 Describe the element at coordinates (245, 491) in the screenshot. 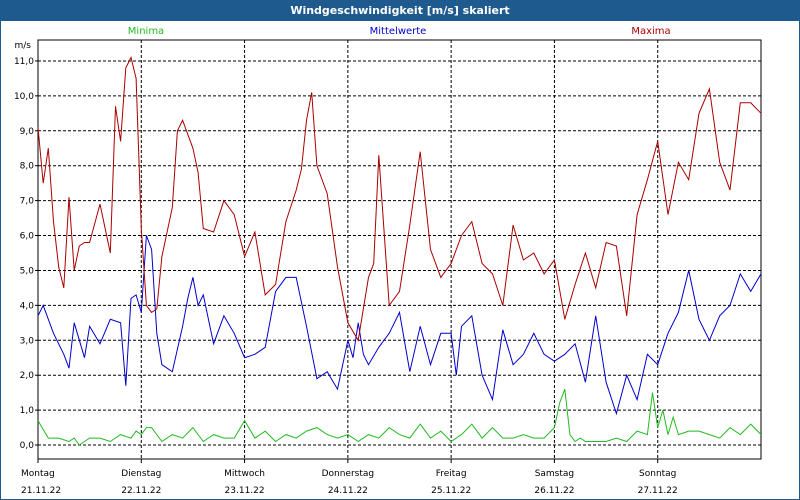

I see `x-tick-label-date: 23.11.22` at that location.